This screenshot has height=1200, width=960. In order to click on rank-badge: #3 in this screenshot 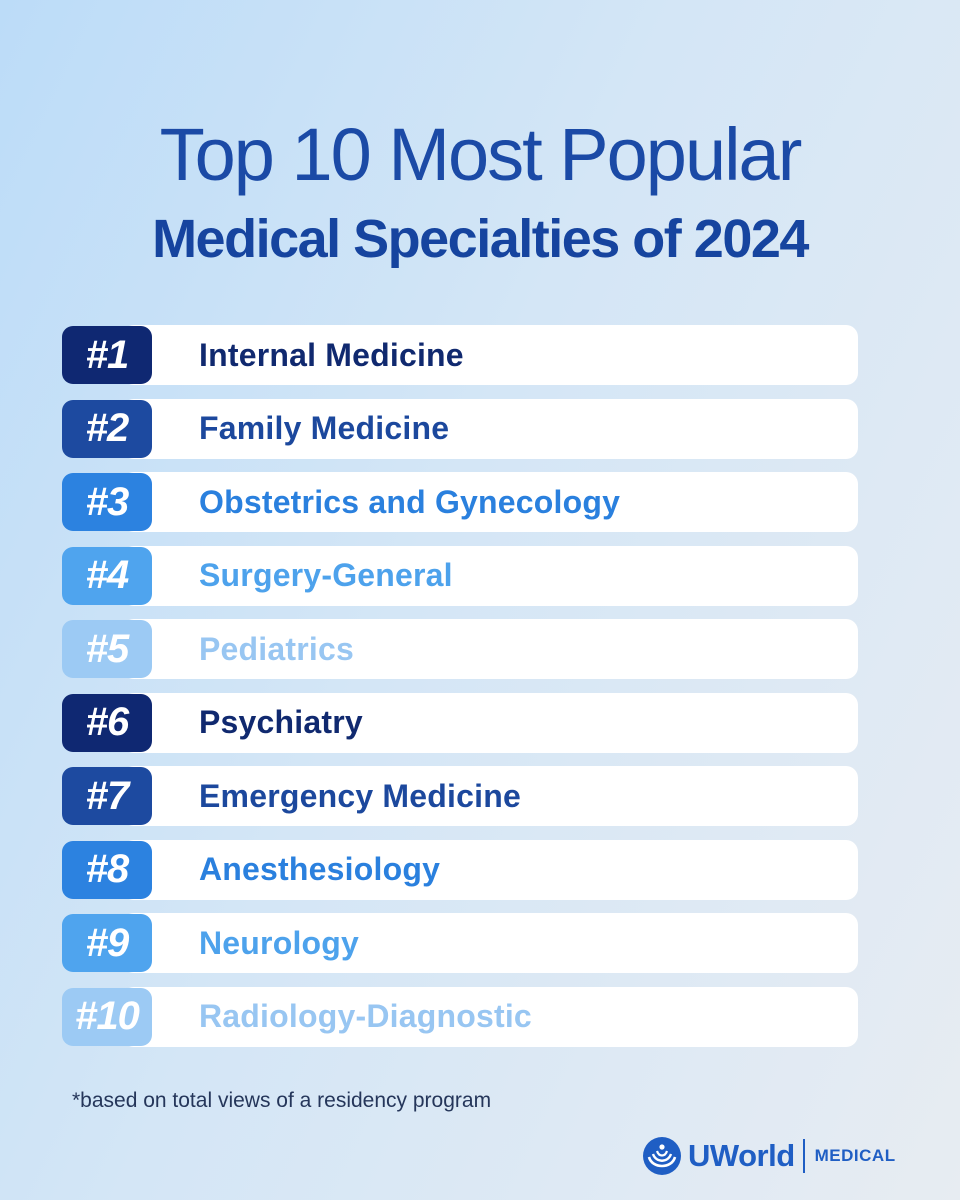, I will do `click(107, 502)`.